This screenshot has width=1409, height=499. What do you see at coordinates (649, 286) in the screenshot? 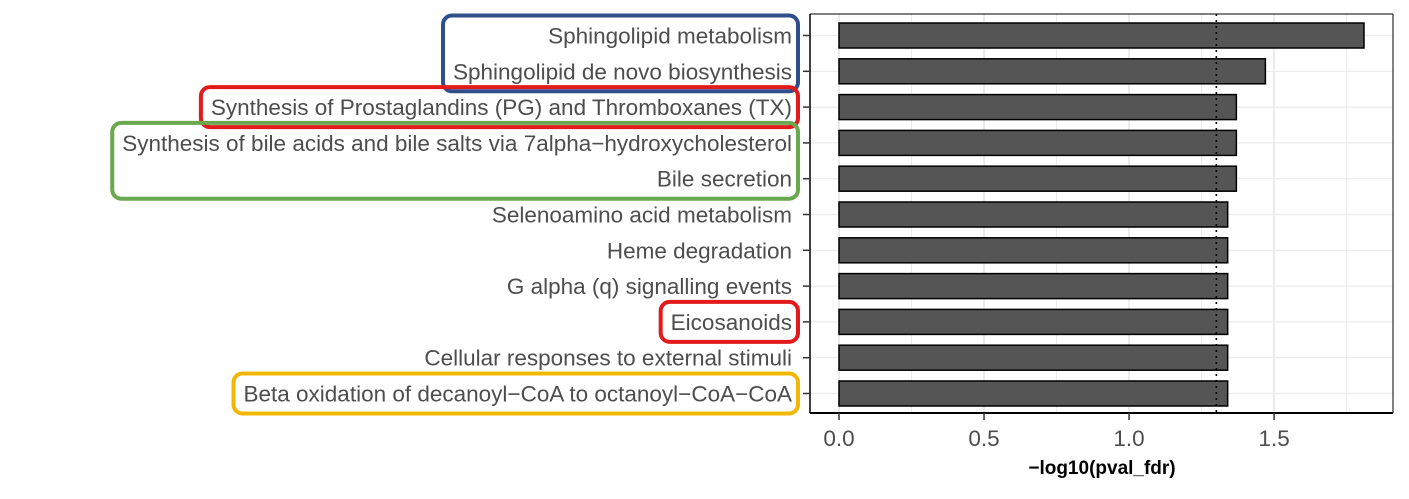
I see `category-label: G alpha (q) signalling events` at bounding box center [649, 286].